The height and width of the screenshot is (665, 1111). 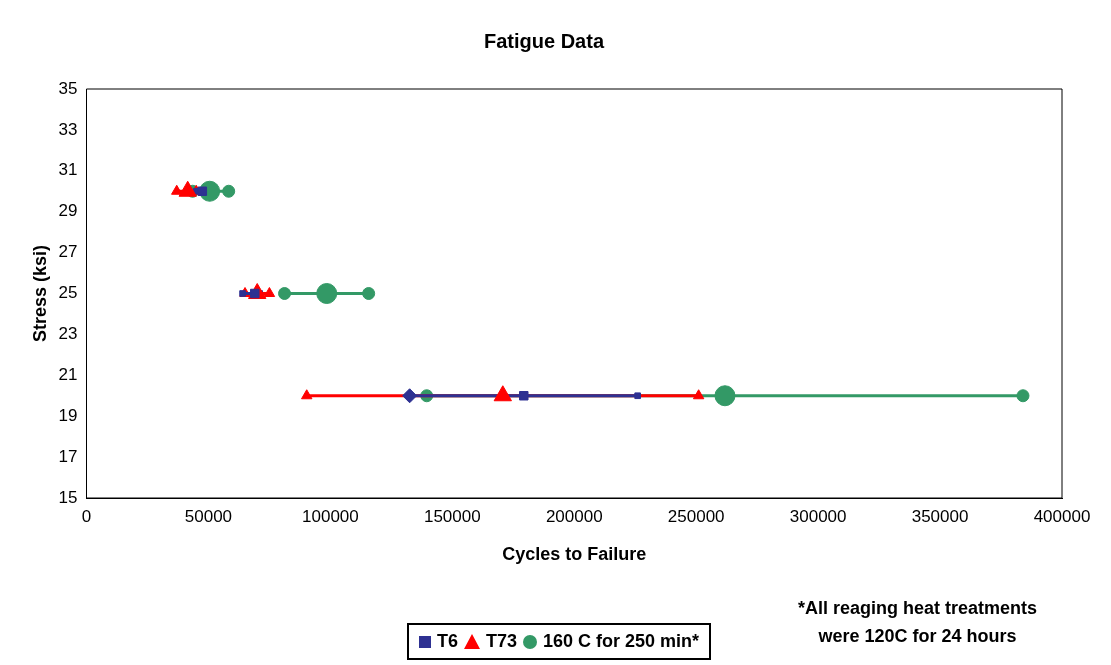 I want to click on y-tick-label: 21, so click(x=68, y=374).